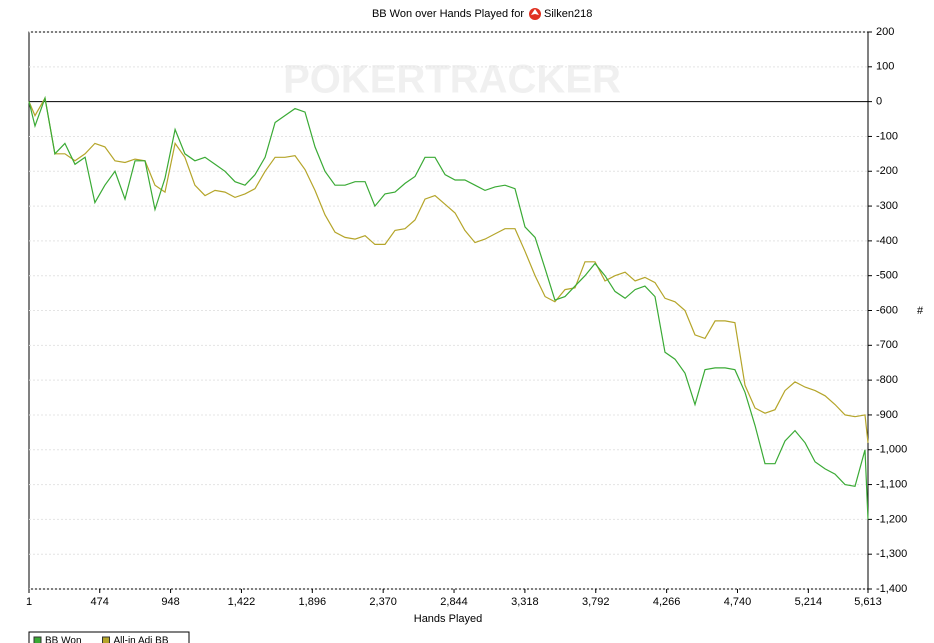 This screenshot has width=934, height=643. Describe the element at coordinates (891, 589) in the screenshot. I see `y-tick-label: -1,400` at that location.